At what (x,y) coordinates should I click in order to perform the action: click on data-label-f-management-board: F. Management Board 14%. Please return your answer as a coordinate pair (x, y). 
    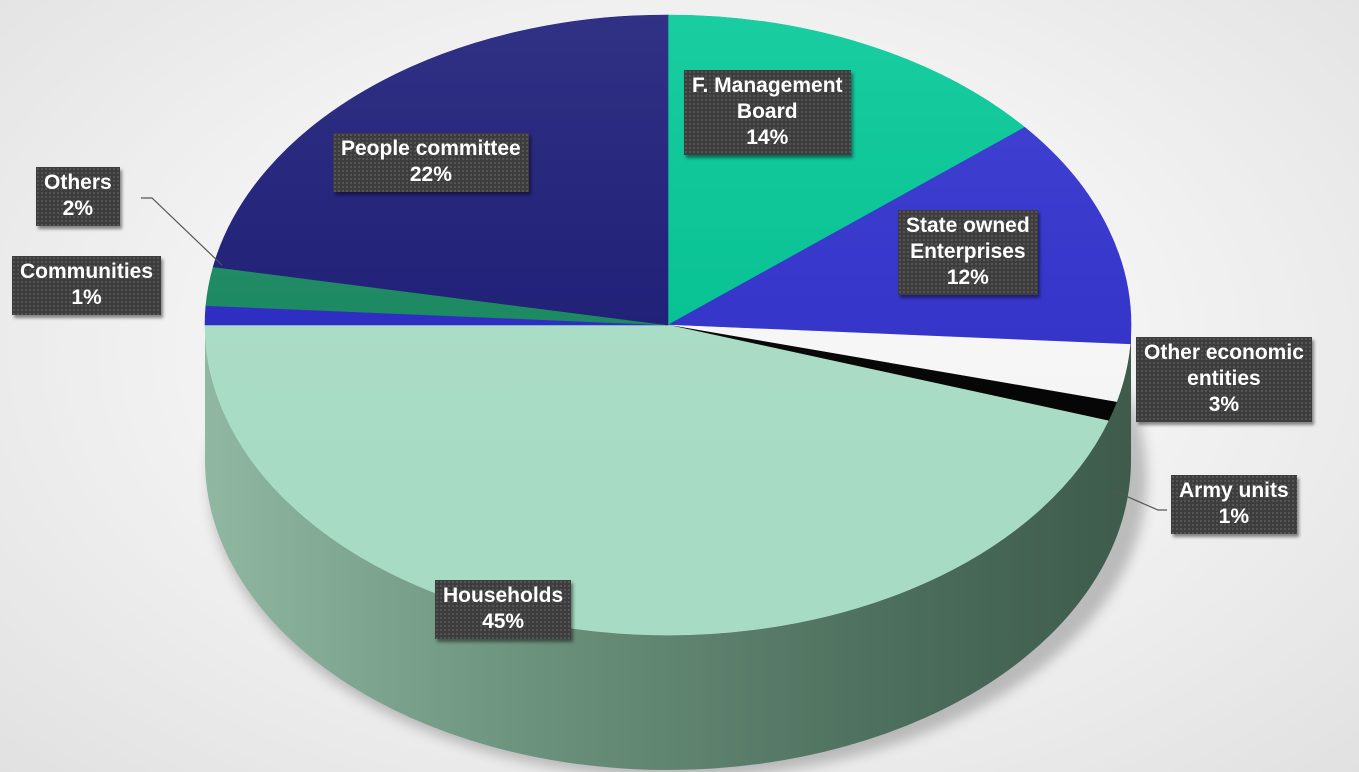
    Looking at the image, I should click on (767, 112).